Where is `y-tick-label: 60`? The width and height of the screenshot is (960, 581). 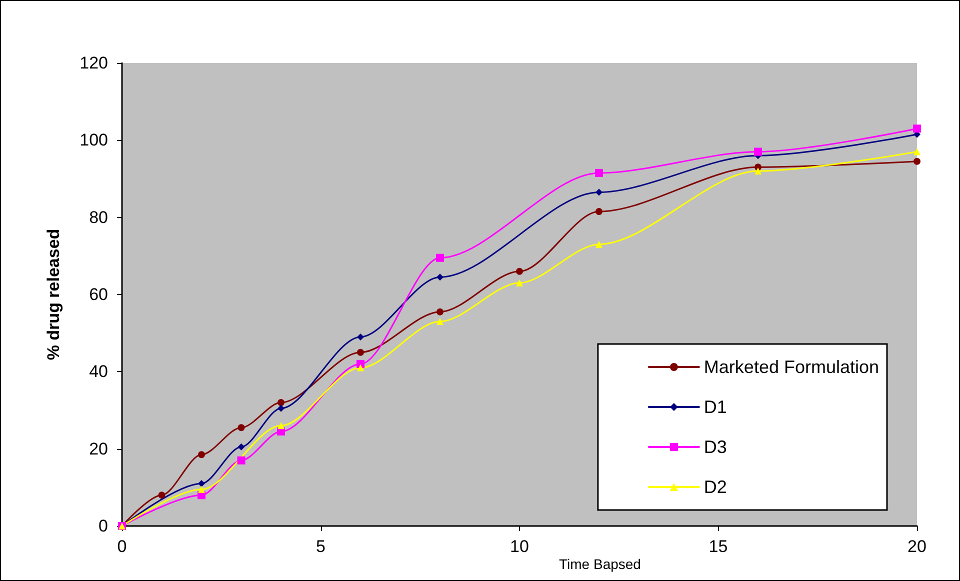 y-tick-label: 60 is located at coordinates (98, 294).